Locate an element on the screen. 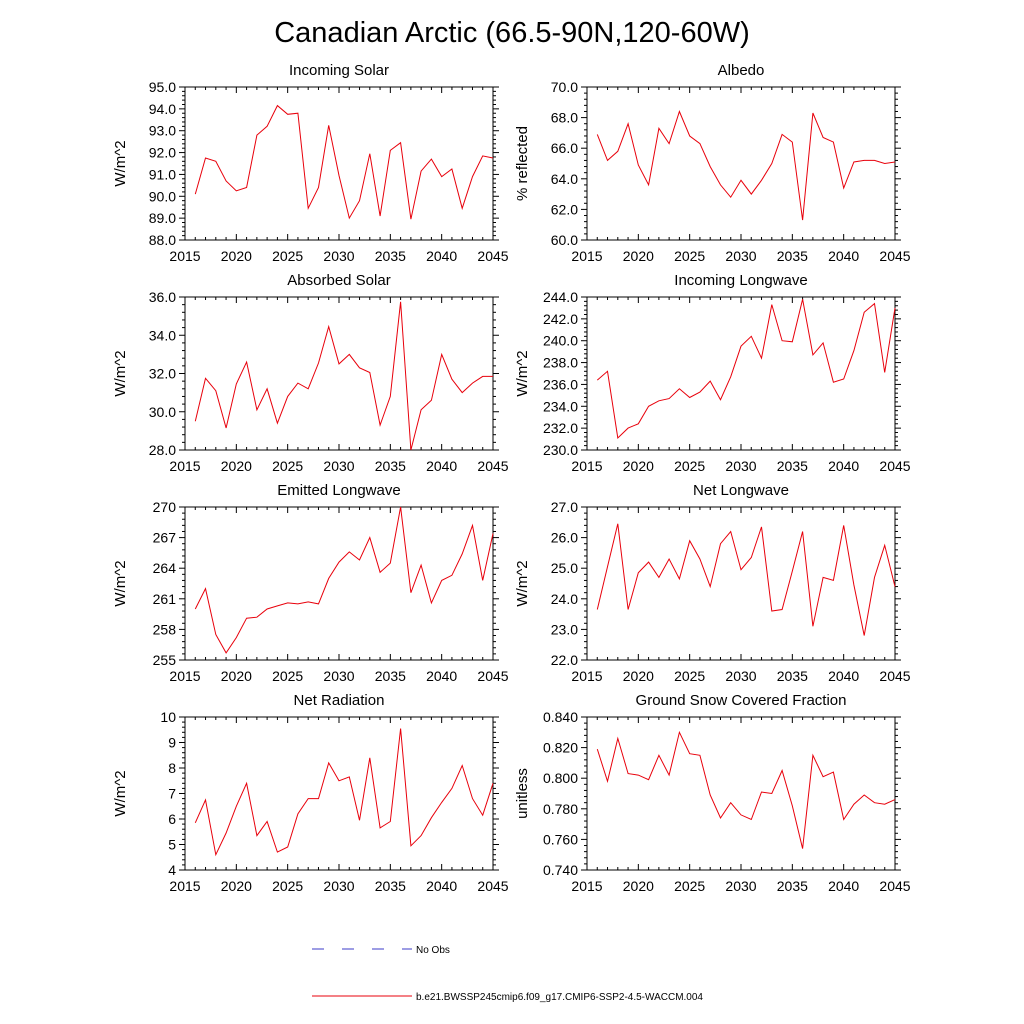 The height and width of the screenshot is (1024, 1024). panel-4-ytick-label: 232.0 is located at coordinates (560, 428).